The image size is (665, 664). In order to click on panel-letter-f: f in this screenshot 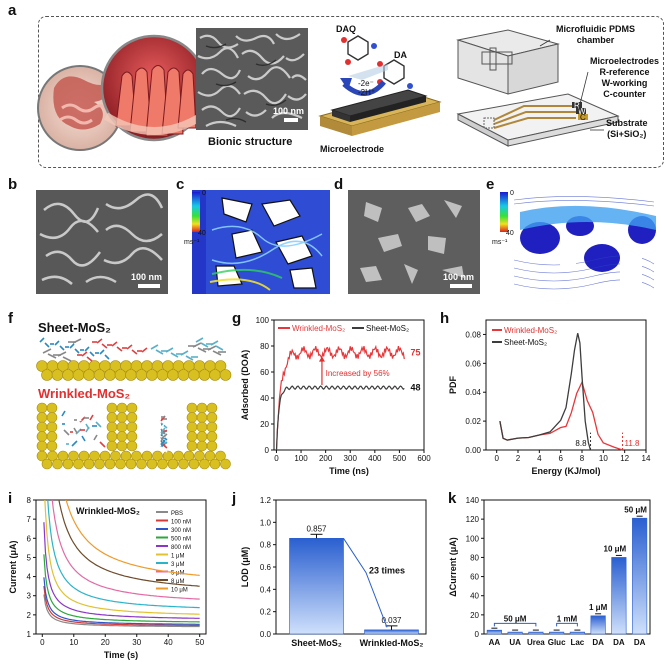, I will do `click(10, 318)`.